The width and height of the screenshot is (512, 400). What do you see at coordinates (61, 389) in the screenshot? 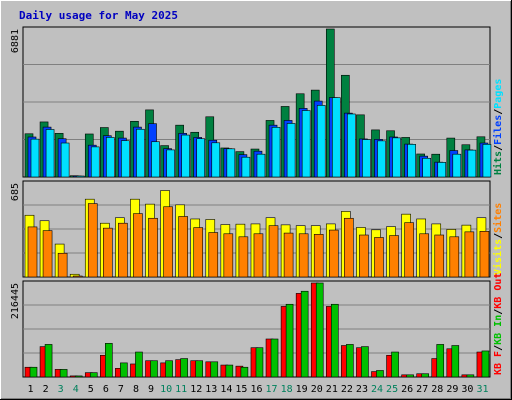
I see `x-tick-label-day-3: 3` at bounding box center [61, 389].